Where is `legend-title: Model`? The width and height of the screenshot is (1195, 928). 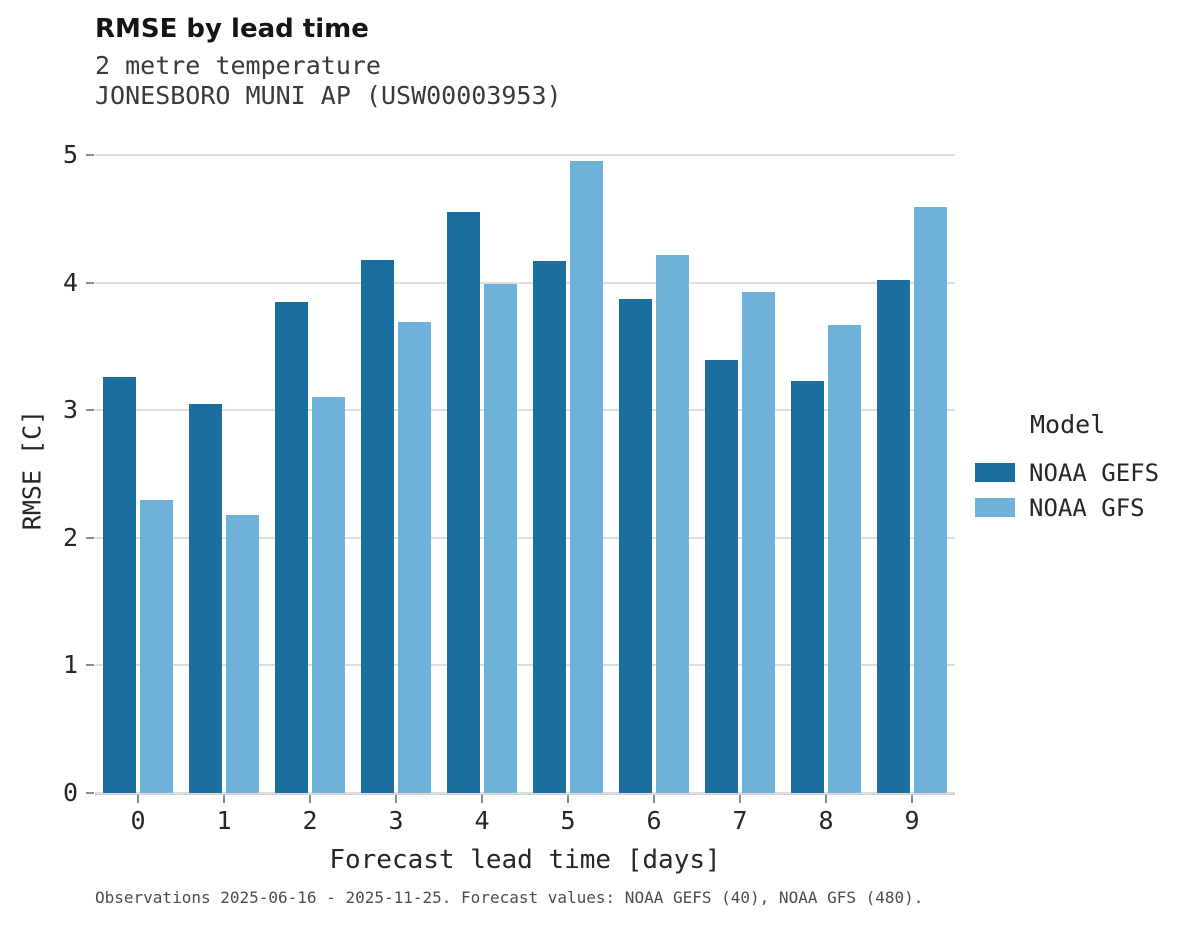 legend-title: Model is located at coordinates (1068, 424).